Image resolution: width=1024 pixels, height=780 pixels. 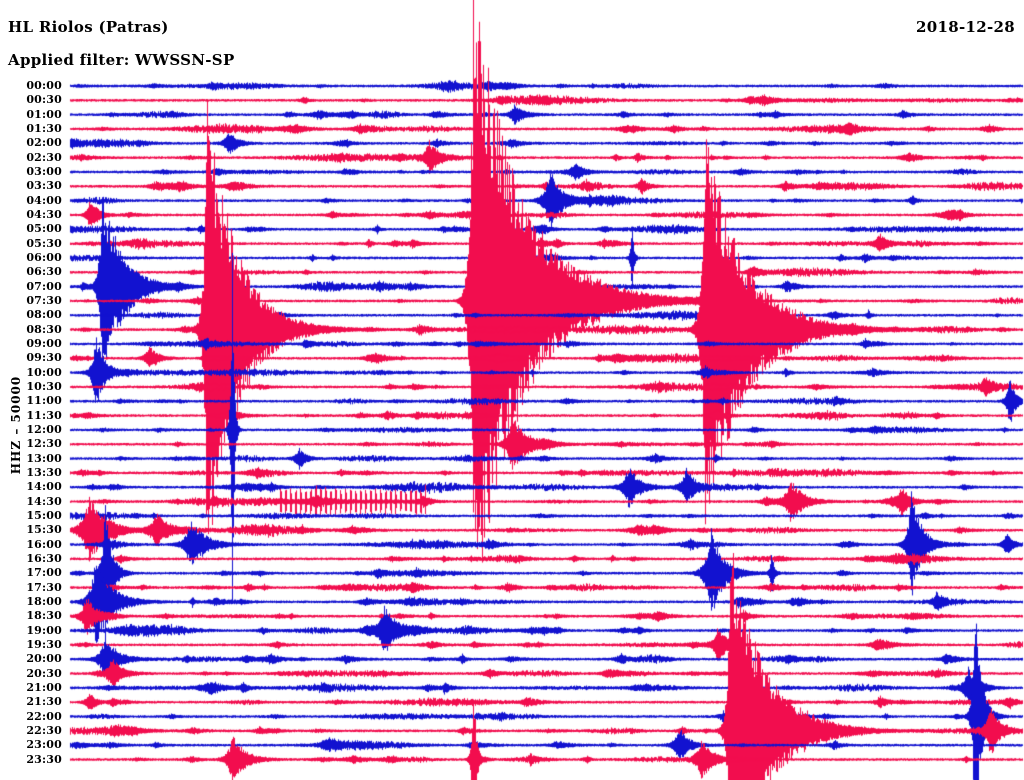 I want to click on time-axis-label: 04:30, so click(x=44, y=214).